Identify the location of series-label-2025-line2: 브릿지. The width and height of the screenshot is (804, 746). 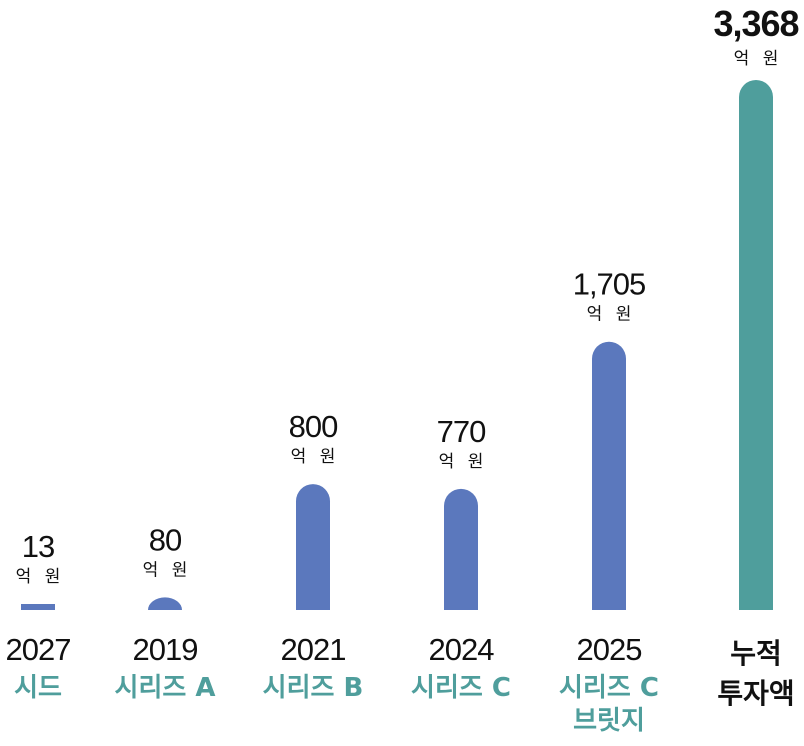
(609, 721).